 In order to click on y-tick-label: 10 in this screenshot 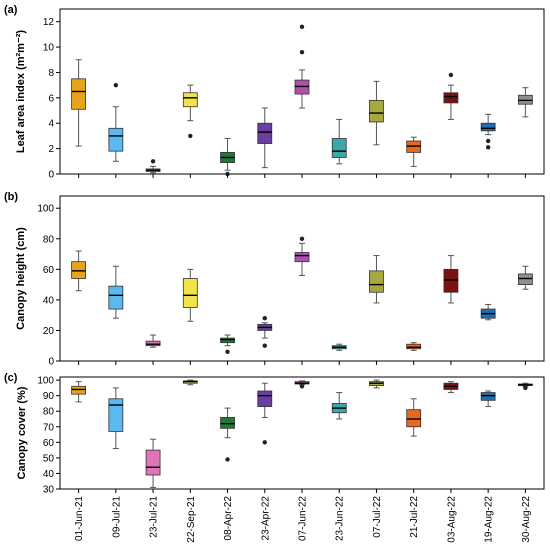, I will do `click(49, 48)`.